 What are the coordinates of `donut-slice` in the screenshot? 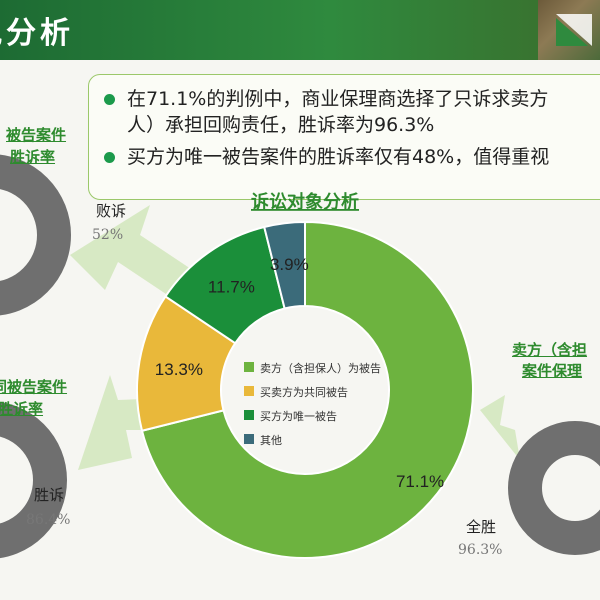 It's located at (284, 265).